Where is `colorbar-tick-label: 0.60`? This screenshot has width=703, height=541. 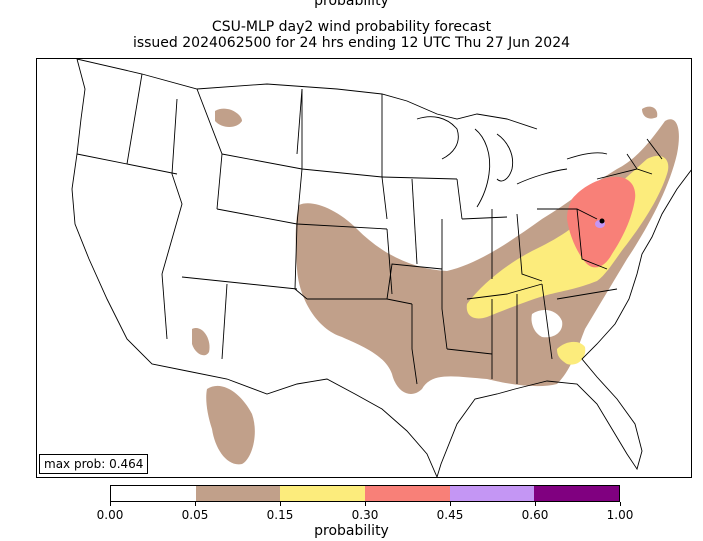 colorbar-tick-label: 0.60 is located at coordinates (535, 515).